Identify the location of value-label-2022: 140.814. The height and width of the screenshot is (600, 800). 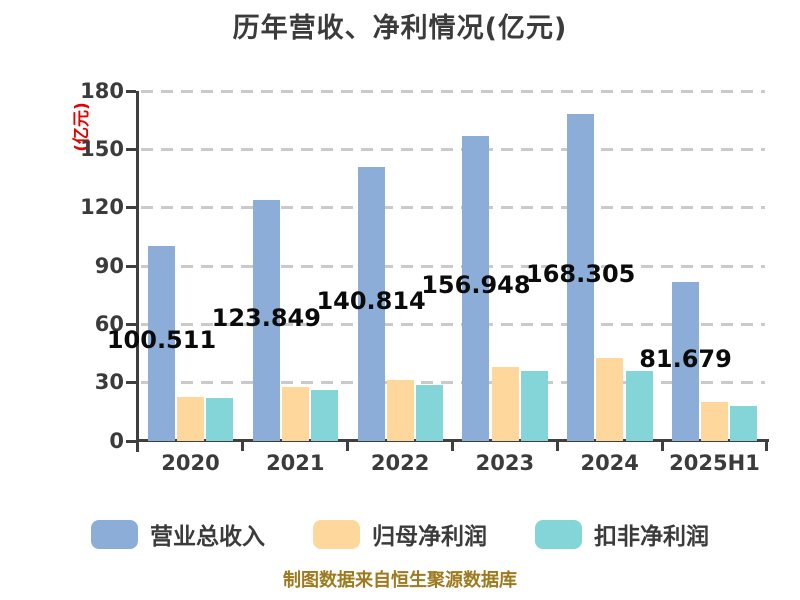
(371, 301).